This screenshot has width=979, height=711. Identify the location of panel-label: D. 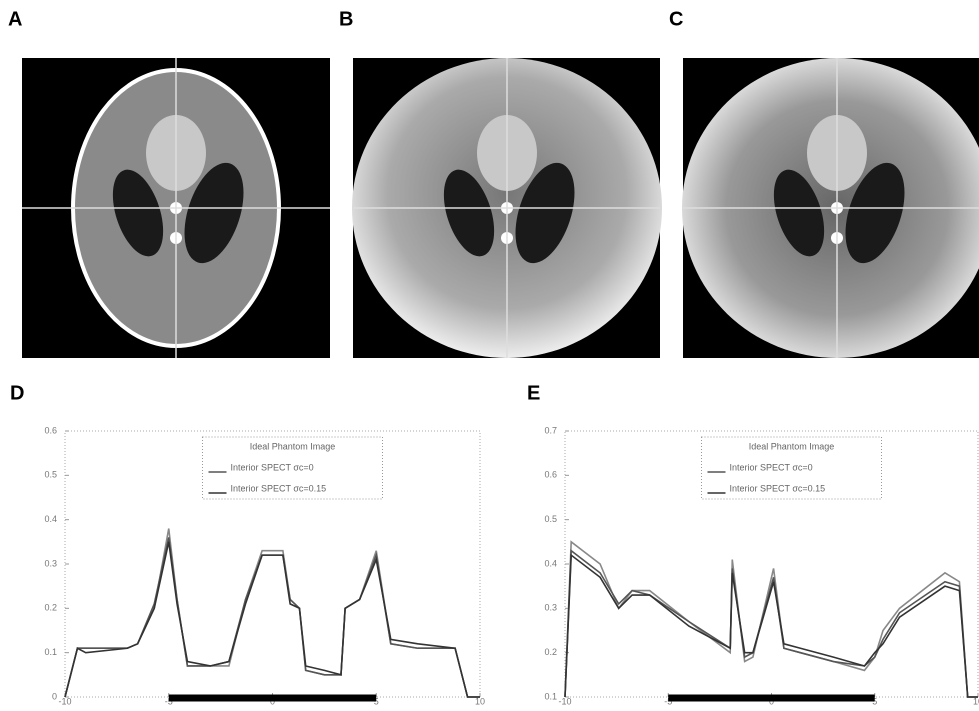
(17, 393).